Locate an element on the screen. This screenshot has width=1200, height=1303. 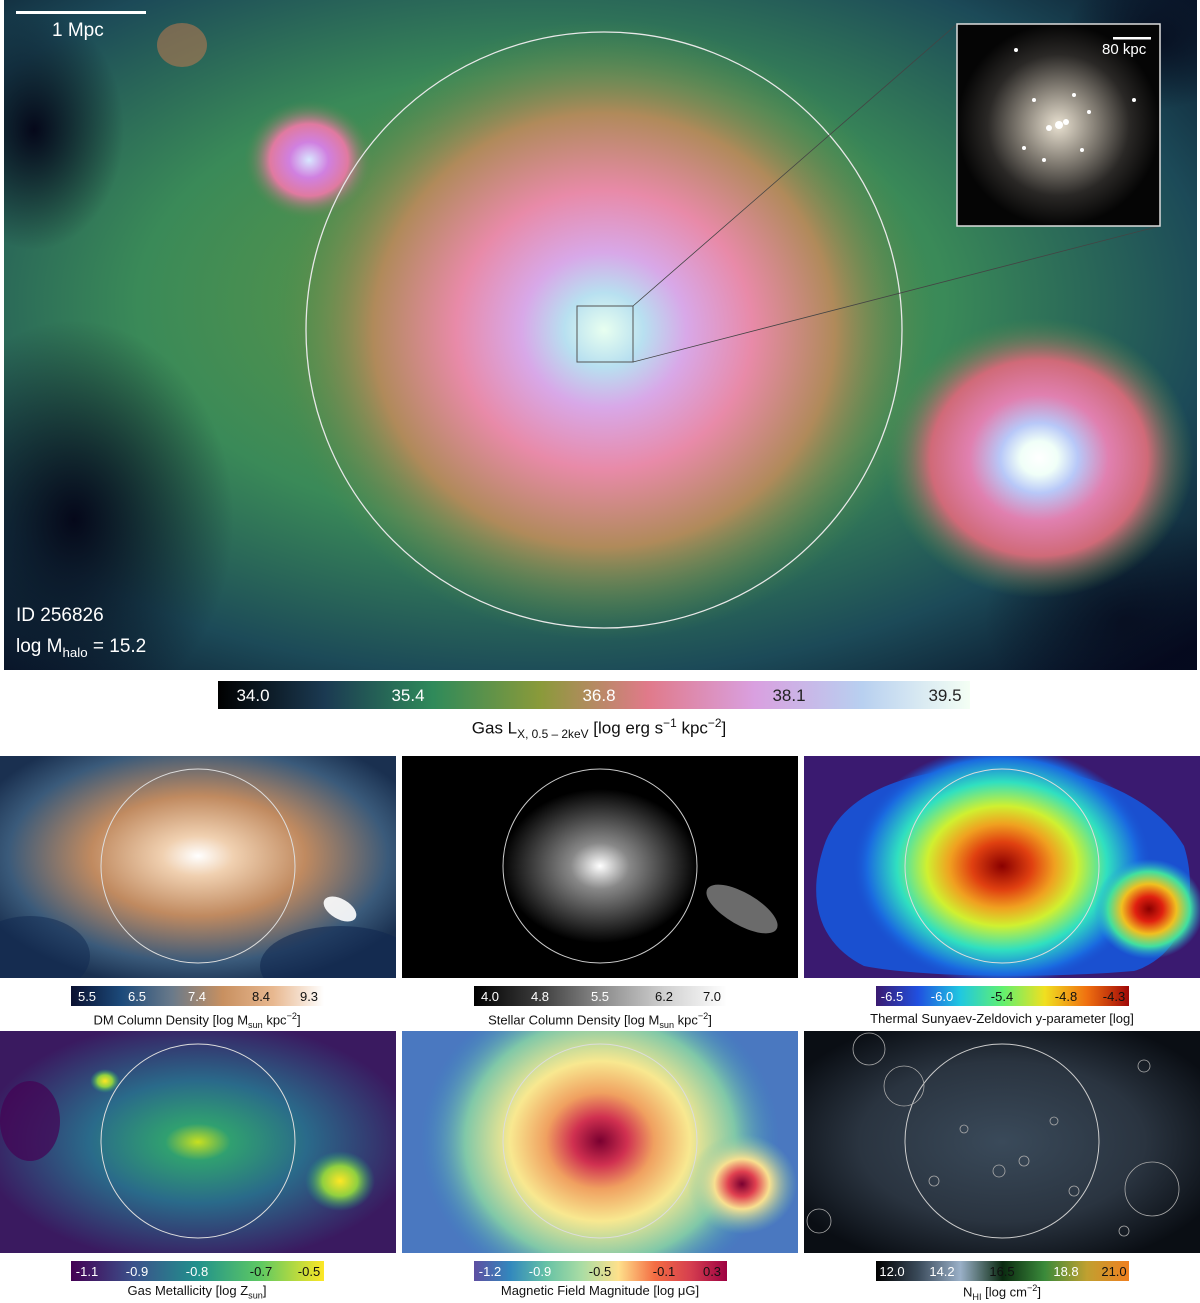
metallicity-tick: -0.7 is located at coordinates (261, 1271).